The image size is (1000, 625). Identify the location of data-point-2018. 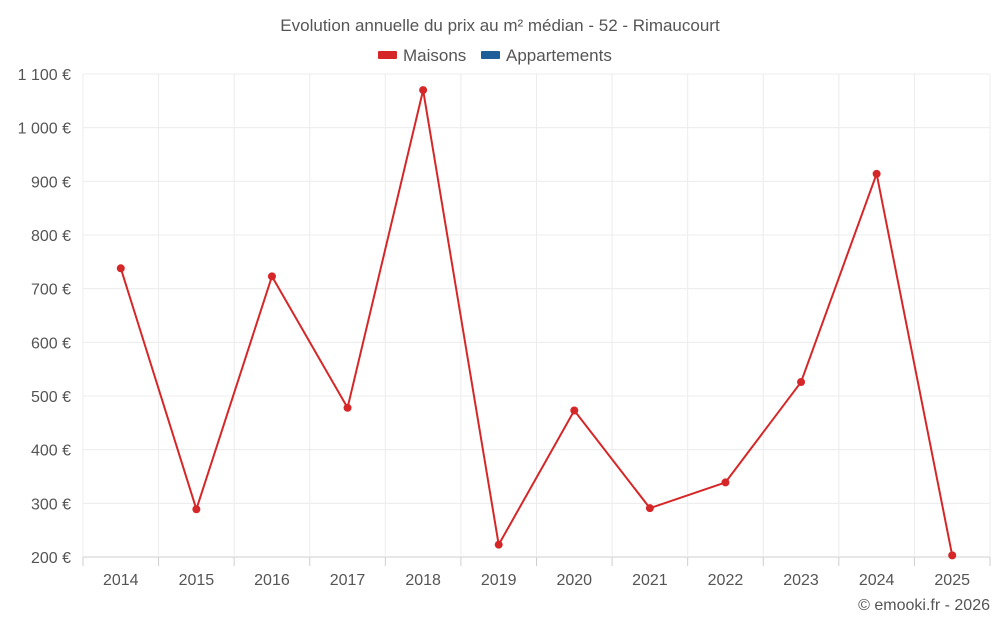
(423, 90).